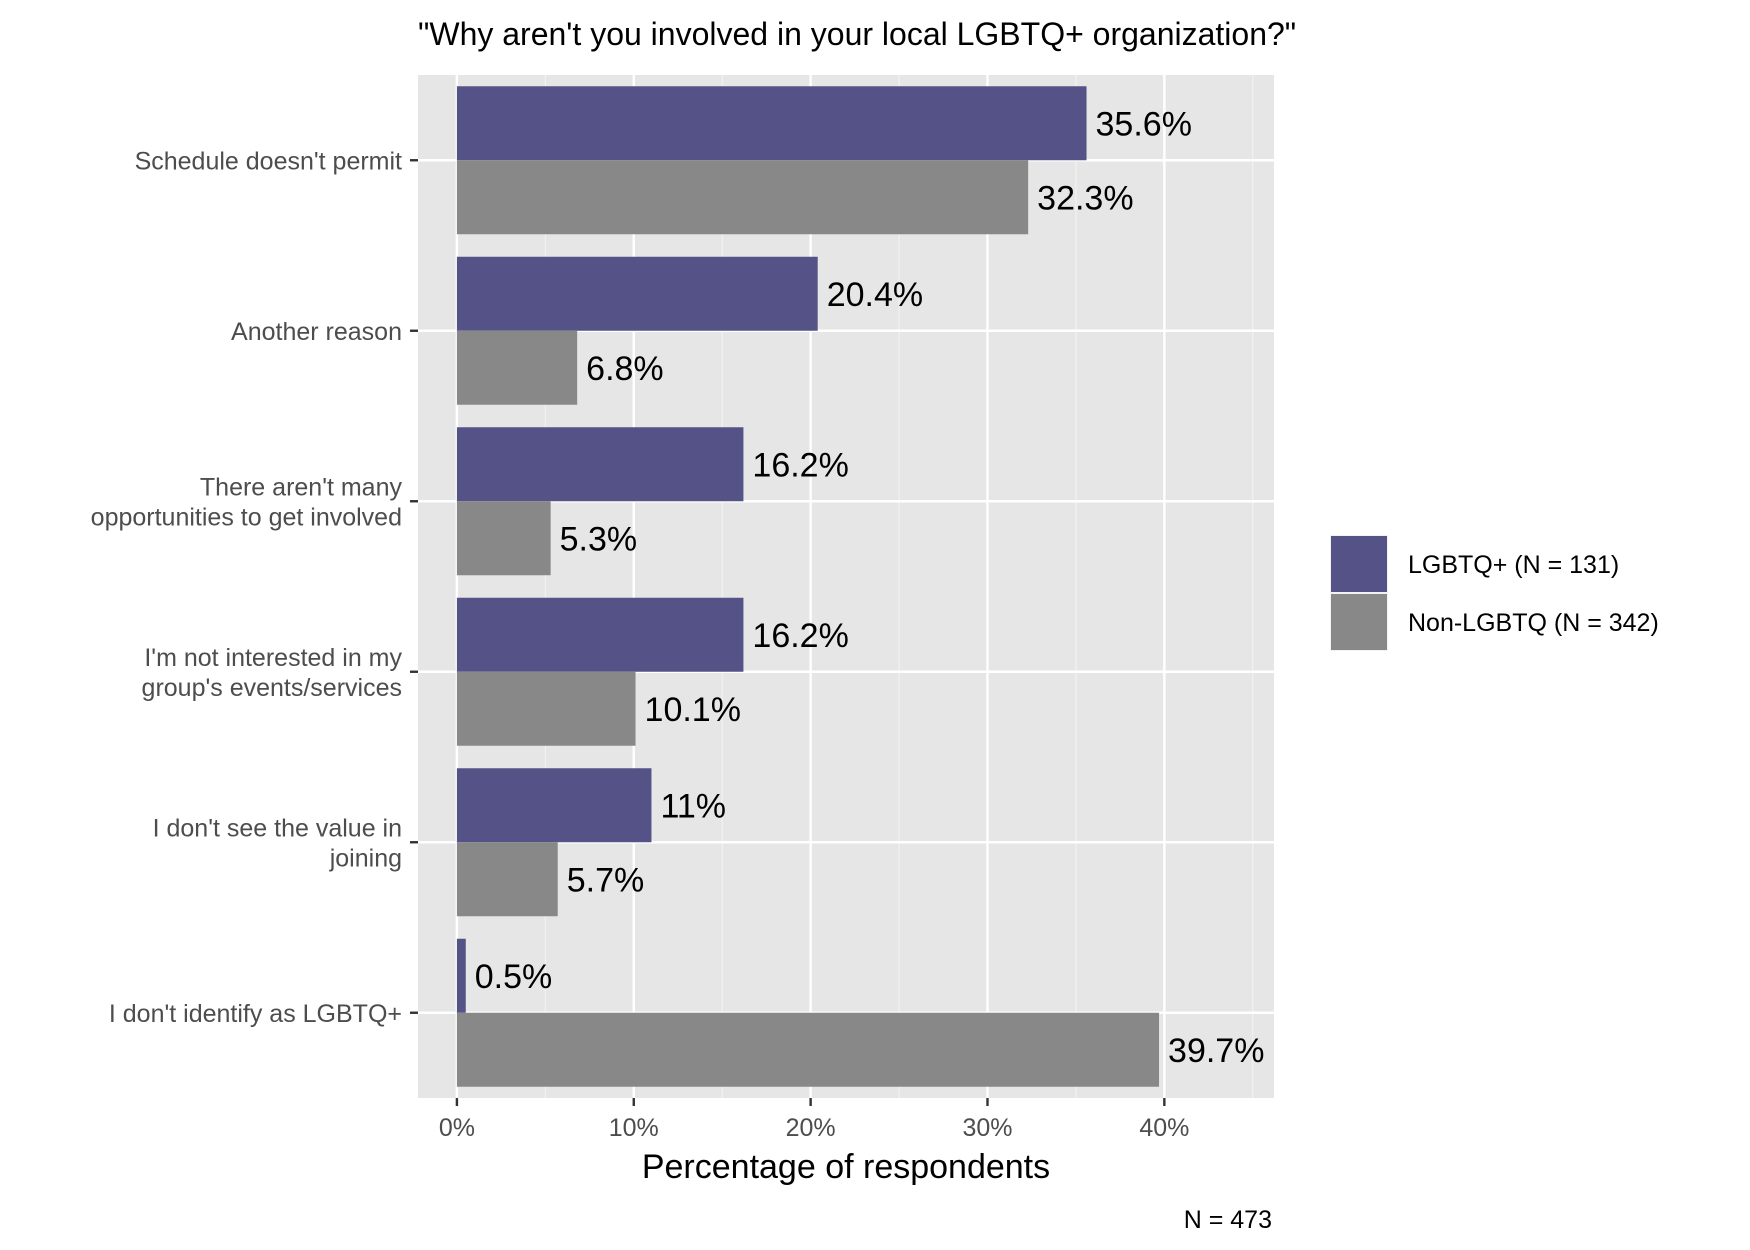 This screenshot has width=1750, height=1250. I want to click on category-label: Another reason, so click(316, 332).